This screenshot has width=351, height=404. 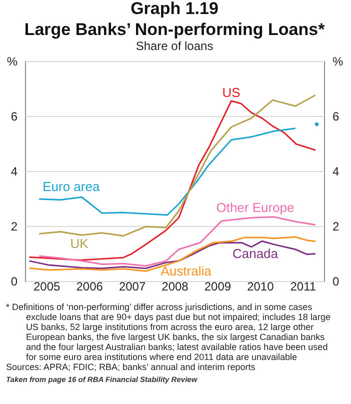 I want to click on x-tick-label: 2011, so click(x=303, y=287).